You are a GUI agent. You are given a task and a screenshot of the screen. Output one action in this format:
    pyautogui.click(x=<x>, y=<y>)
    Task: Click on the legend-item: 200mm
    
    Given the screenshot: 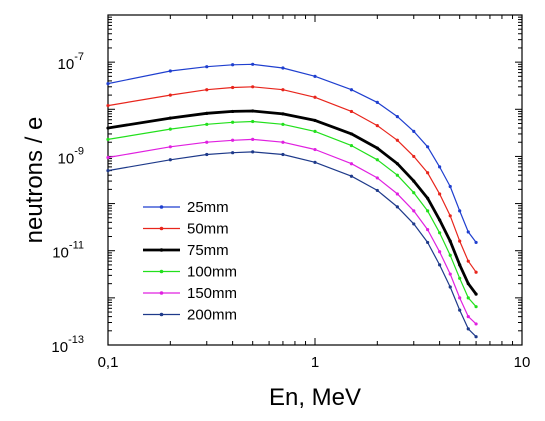 What is the action you would take?
    pyautogui.click(x=190, y=315)
    